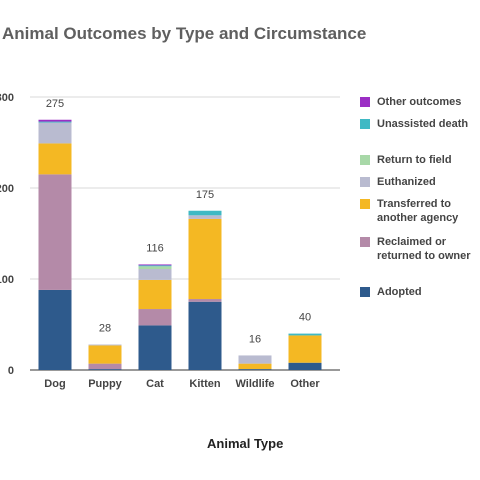  I want to click on legend-item: Unassisted death, so click(418, 124).